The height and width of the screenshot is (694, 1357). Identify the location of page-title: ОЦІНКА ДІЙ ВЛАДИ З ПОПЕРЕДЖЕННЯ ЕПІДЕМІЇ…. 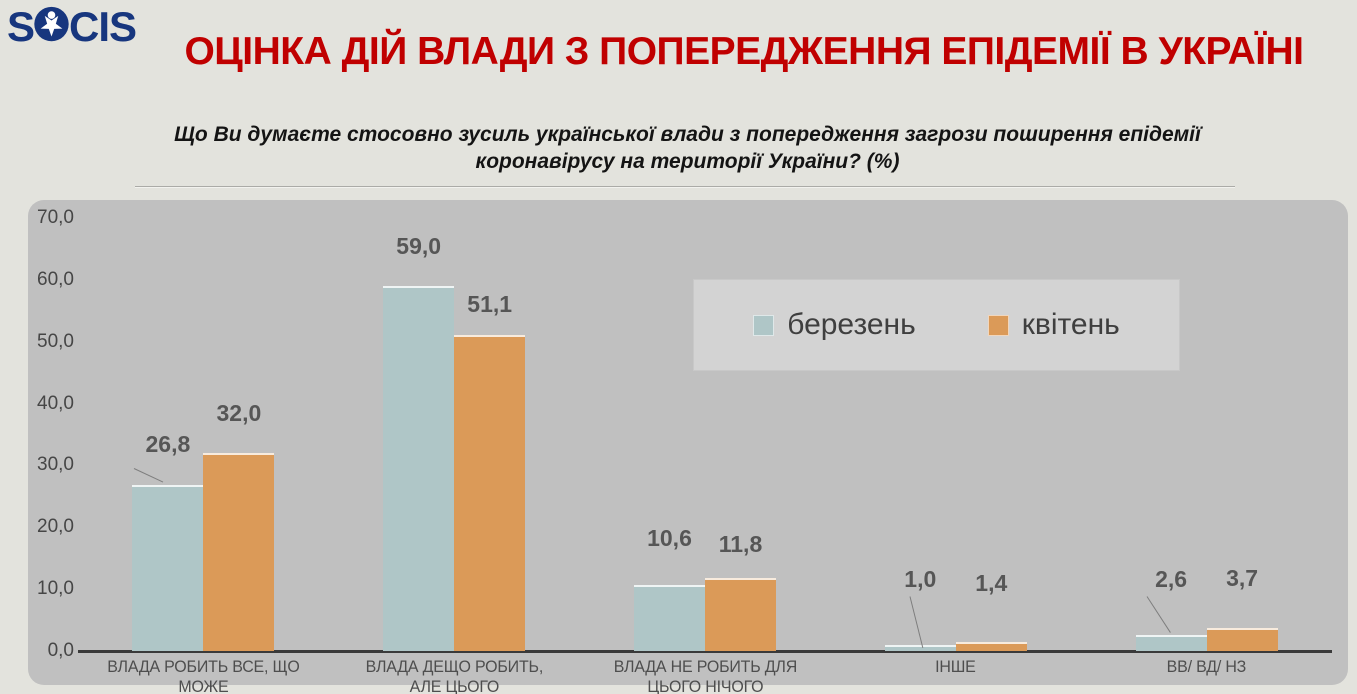
(744, 51).